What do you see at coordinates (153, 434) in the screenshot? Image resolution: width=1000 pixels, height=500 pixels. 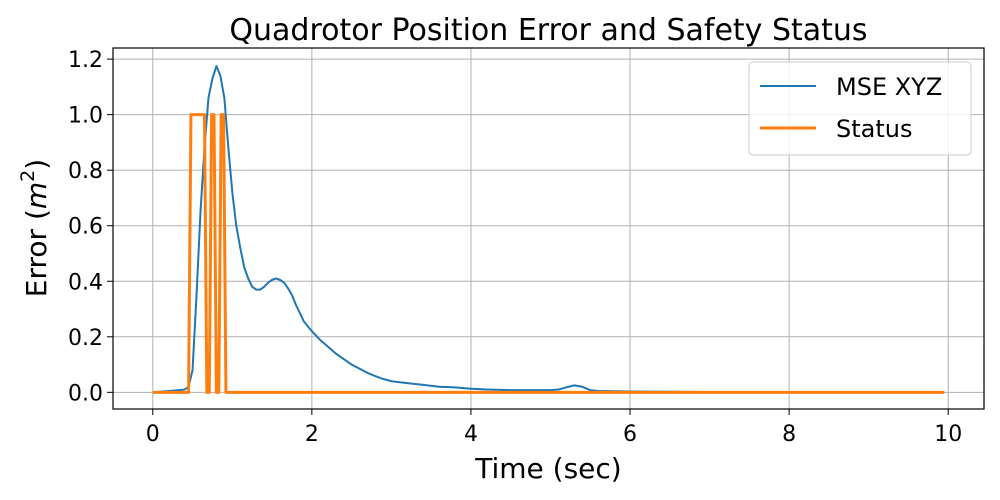 I see `x-tick-label: 0` at bounding box center [153, 434].